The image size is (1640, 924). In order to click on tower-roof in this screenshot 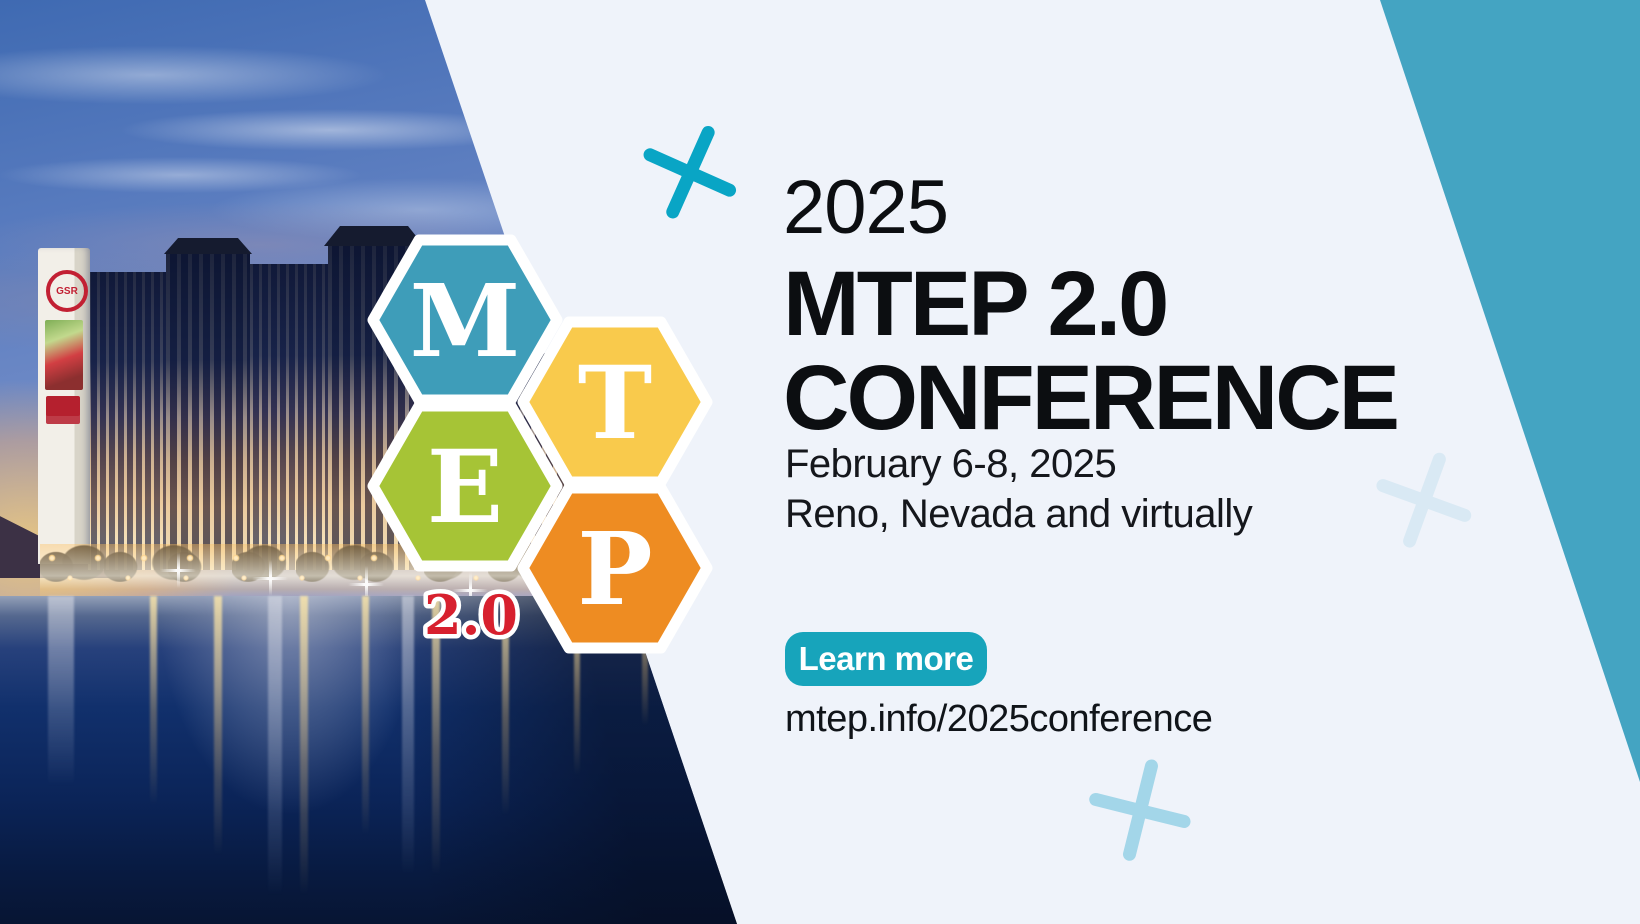, I will do `click(208, 246)`.